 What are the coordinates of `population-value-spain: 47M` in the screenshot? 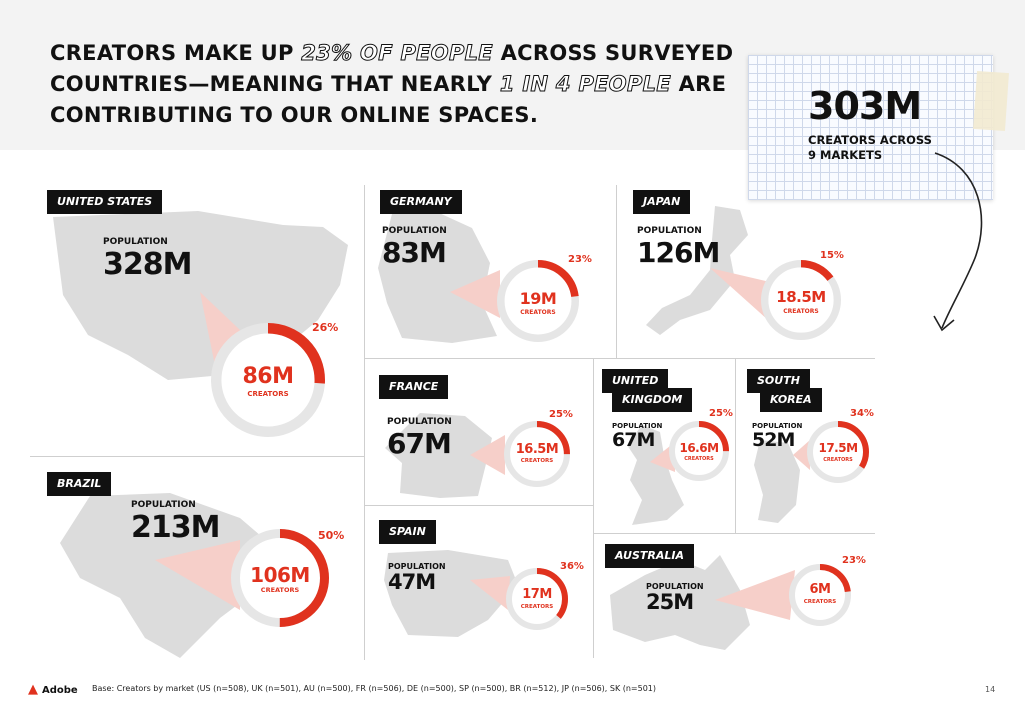 It's located at (412, 582).